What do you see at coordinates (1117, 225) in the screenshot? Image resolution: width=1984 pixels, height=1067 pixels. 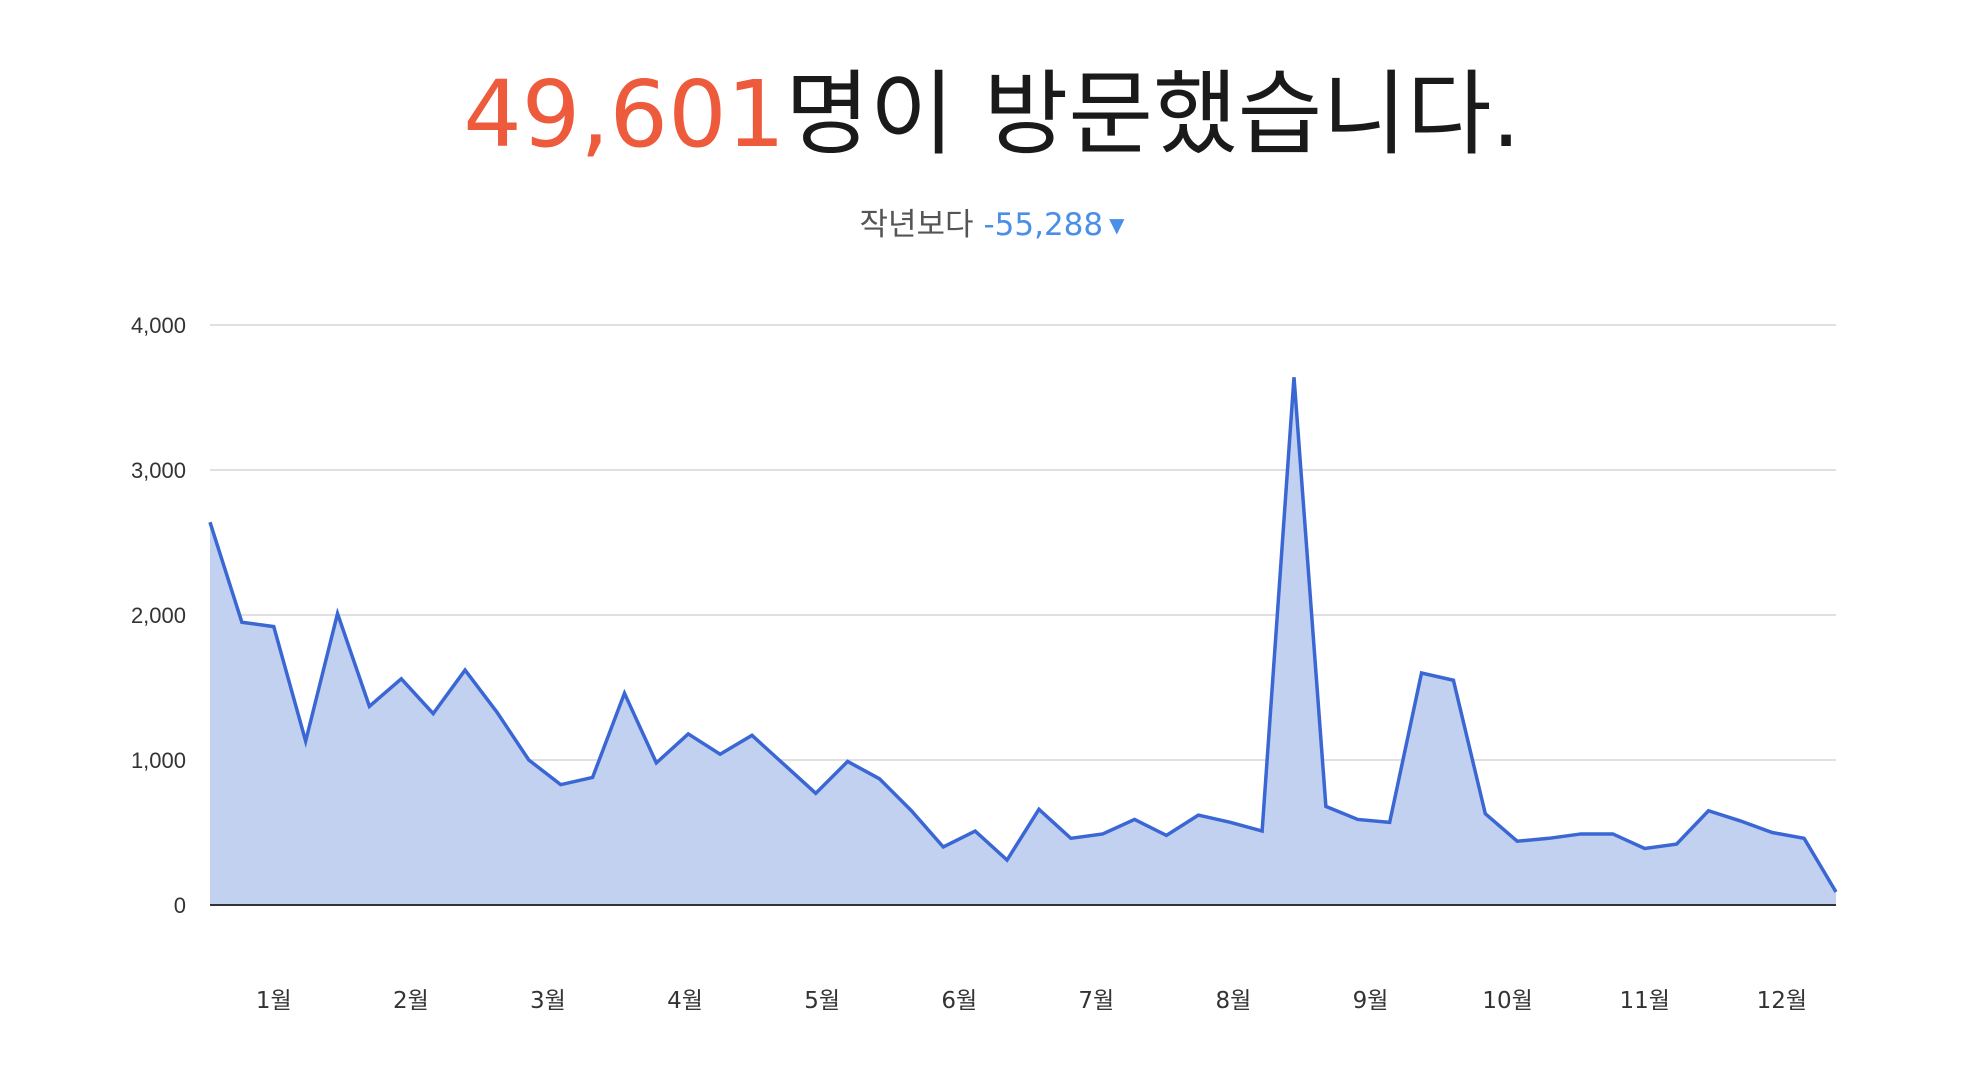 I see `down-triangle-icon: ▼` at bounding box center [1117, 225].